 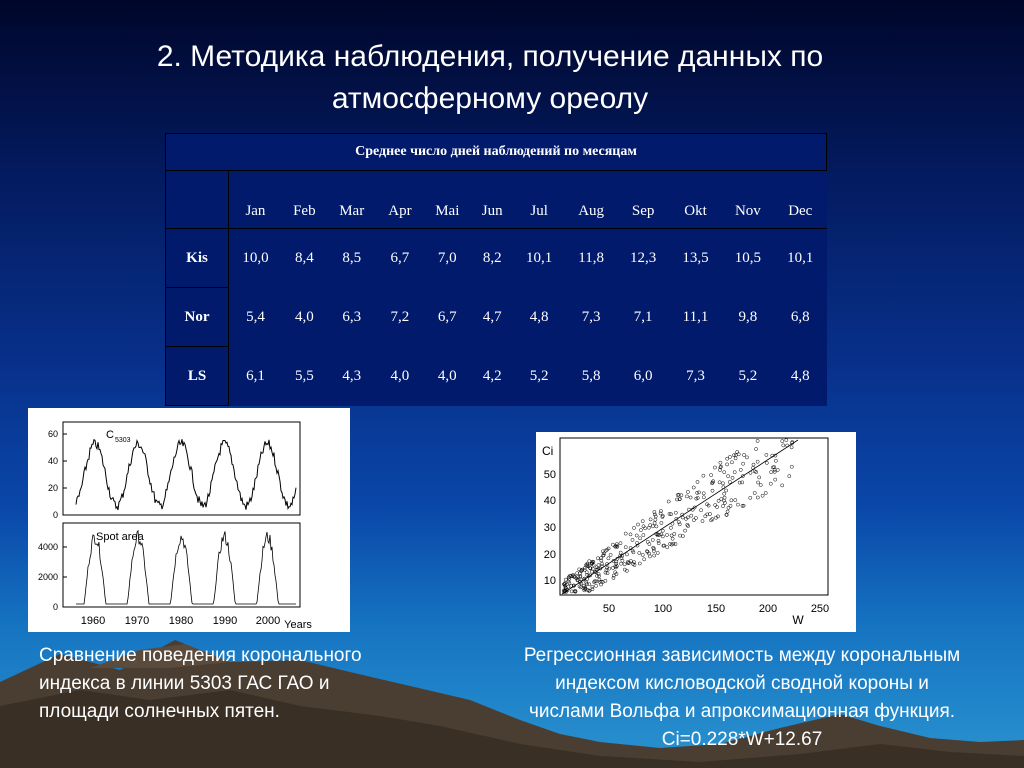 What do you see at coordinates (748, 316) in the screenshot?
I see `table-cell: 9,8` at bounding box center [748, 316].